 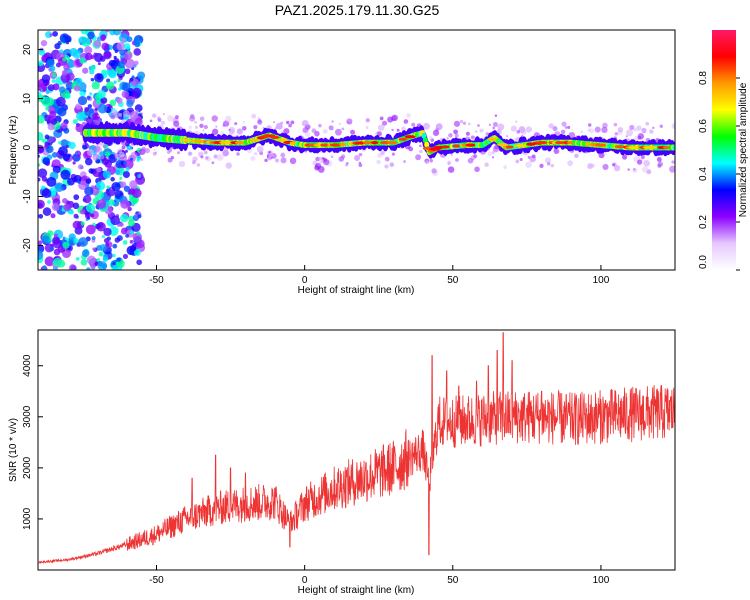 What do you see at coordinates (27, 196) in the screenshot?
I see `spectrogram-y-tick-label: -10` at bounding box center [27, 196].